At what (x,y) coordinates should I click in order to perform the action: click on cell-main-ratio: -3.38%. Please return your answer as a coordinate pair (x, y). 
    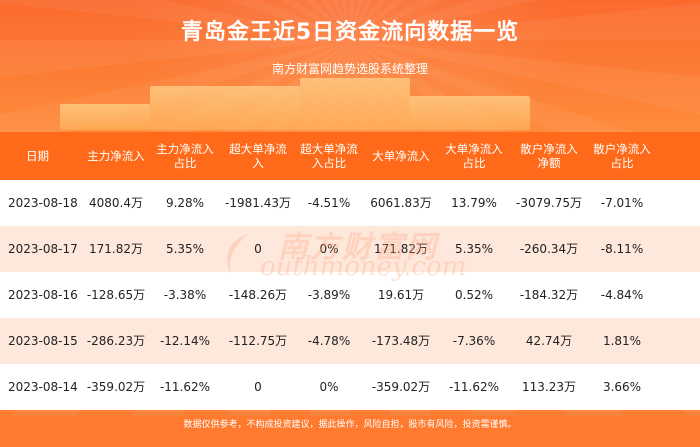
    Looking at the image, I should click on (185, 294).